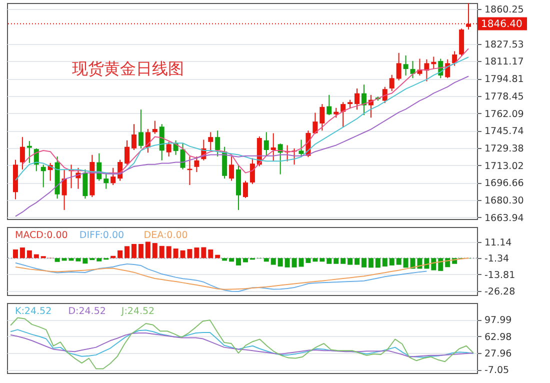 This screenshot has height=383, width=550. Describe the element at coordinates (497, 370) in the screenshot. I see `y-tick-label: -7.05` at that location.